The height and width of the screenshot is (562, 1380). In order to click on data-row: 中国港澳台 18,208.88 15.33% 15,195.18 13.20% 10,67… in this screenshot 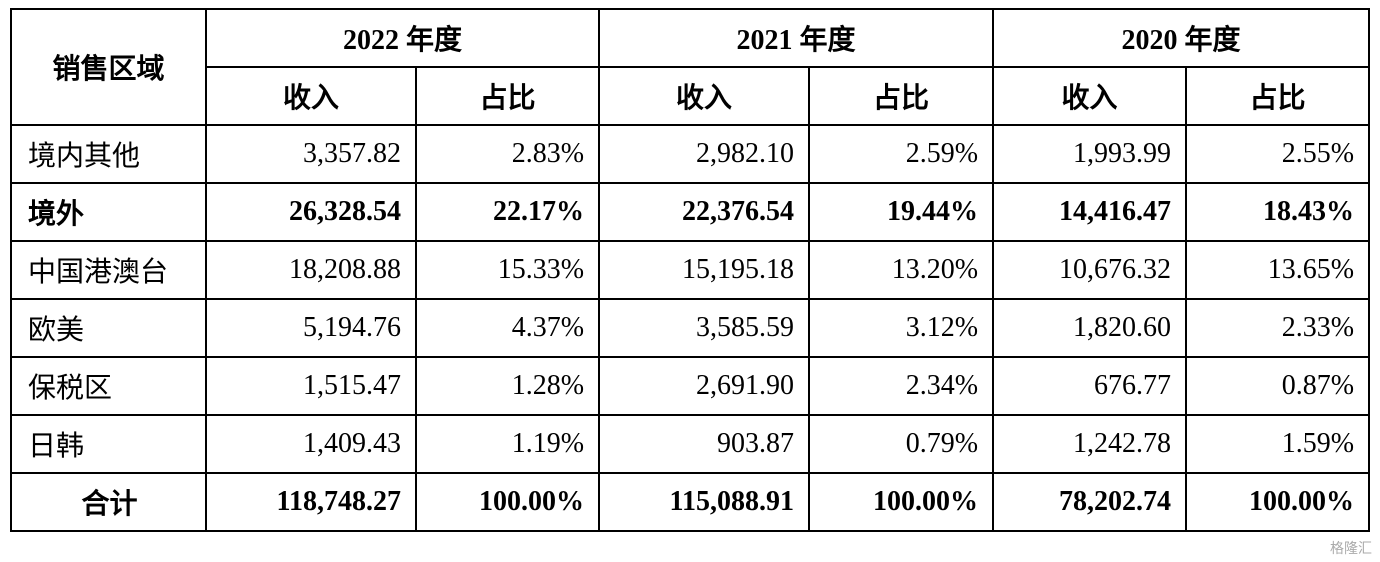, I will do `click(690, 270)`.